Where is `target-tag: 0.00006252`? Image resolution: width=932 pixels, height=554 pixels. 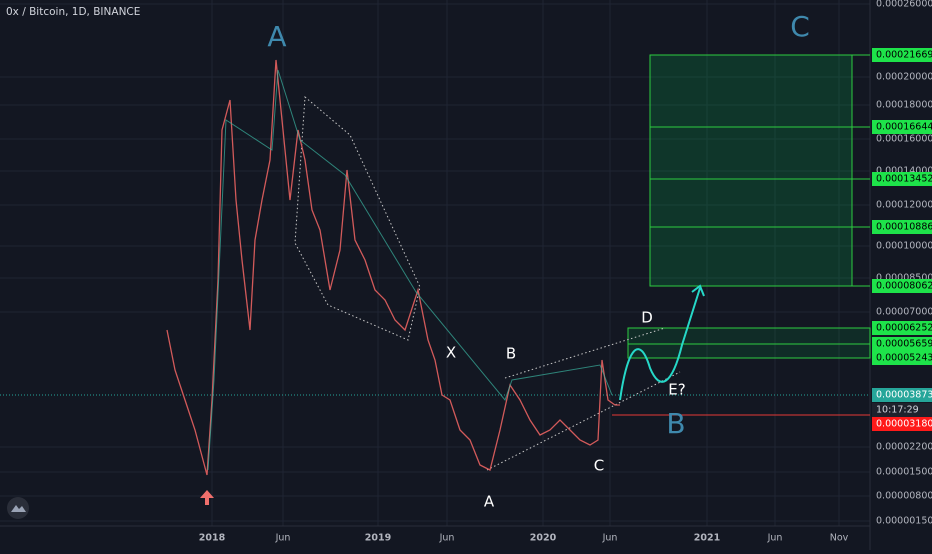
target-tag: 0.00006252 is located at coordinates (904, 328).